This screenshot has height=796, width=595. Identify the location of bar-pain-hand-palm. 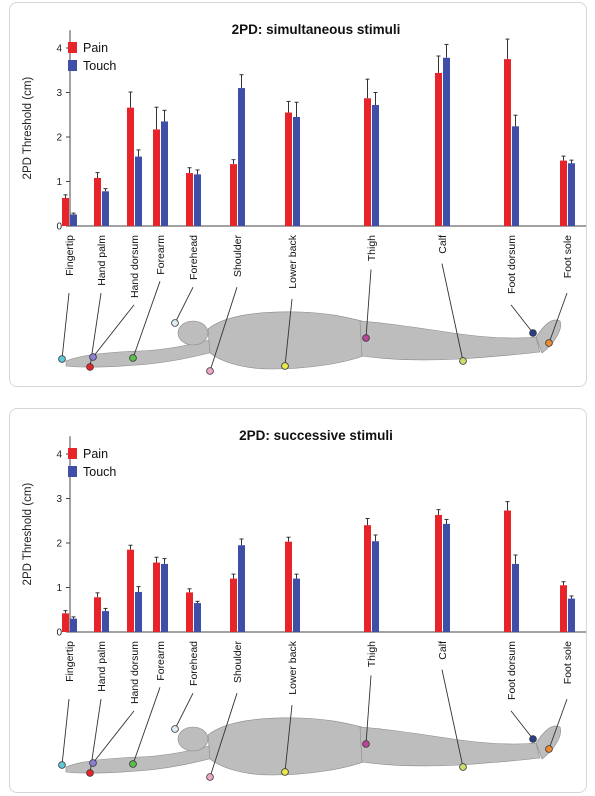
(97, 201).